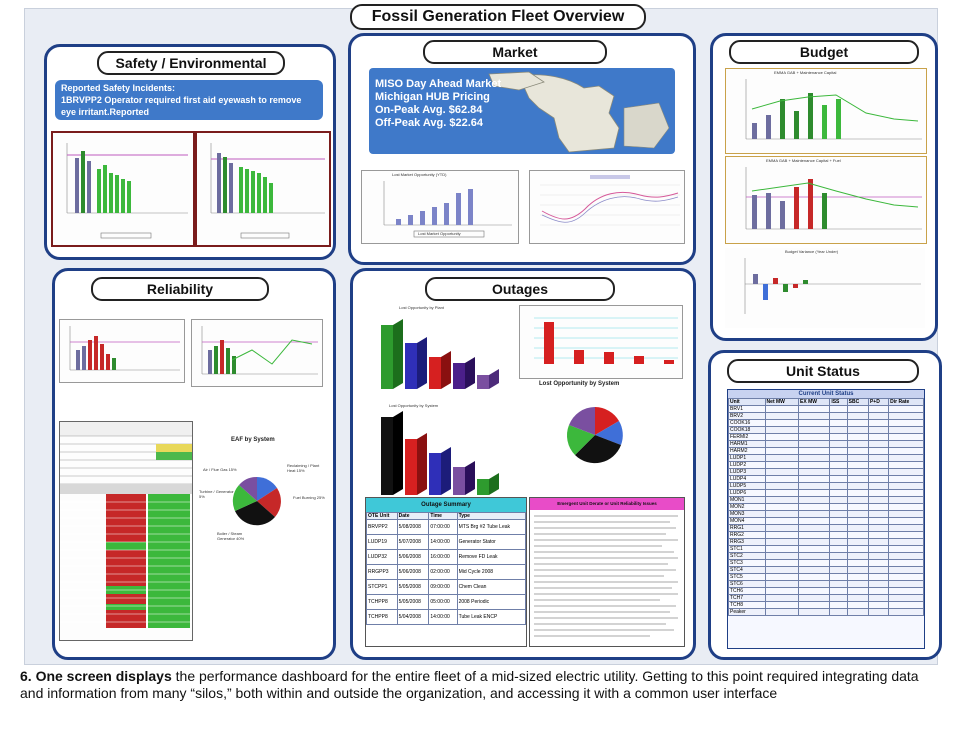  Describe the element at coordinates (826, 444) in the screenshot. I see `unit-status-row: HARM1` at that location.